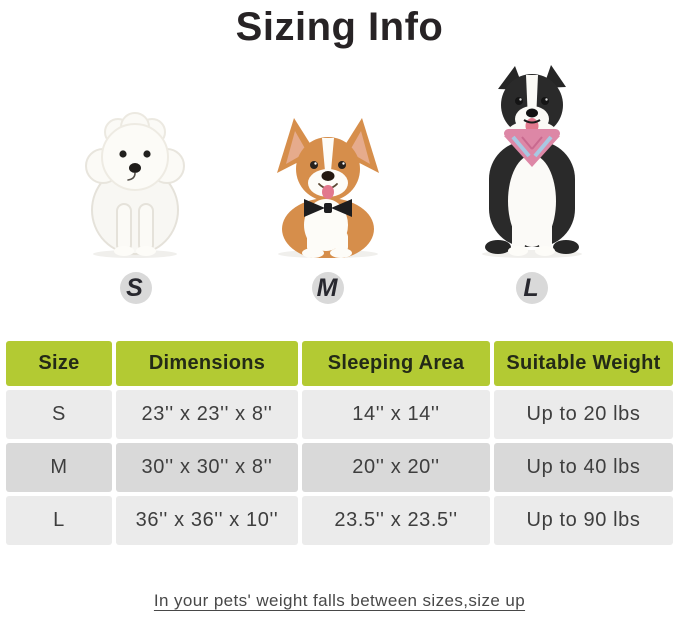  I want to click on cell-size: L, so click(59, 520).